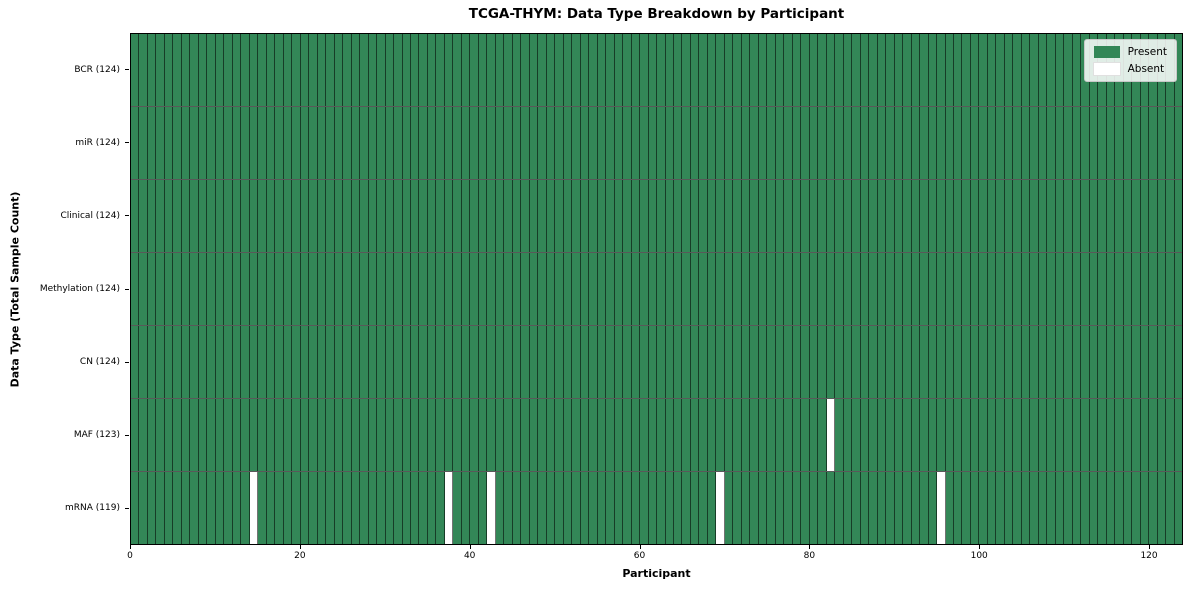 The width and height of the screenshot is (1200, 600). What do you see at coordinates (127, 289) in the screenshot?
I see `y-tick-mark` at bounding box center [127, 289].